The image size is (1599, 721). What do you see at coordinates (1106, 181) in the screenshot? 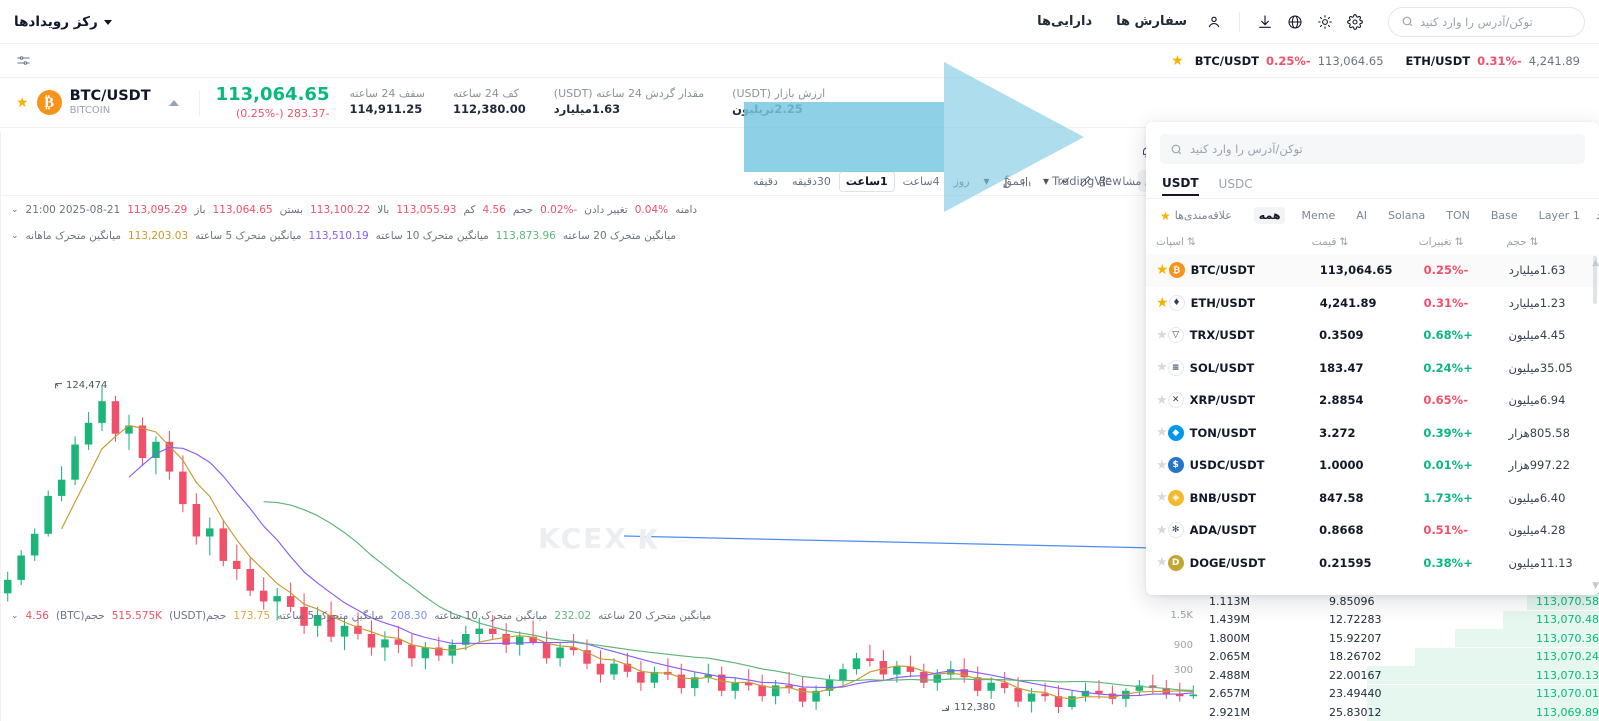
I see `layout-grid-icon` at bounding box center [1106, 181].